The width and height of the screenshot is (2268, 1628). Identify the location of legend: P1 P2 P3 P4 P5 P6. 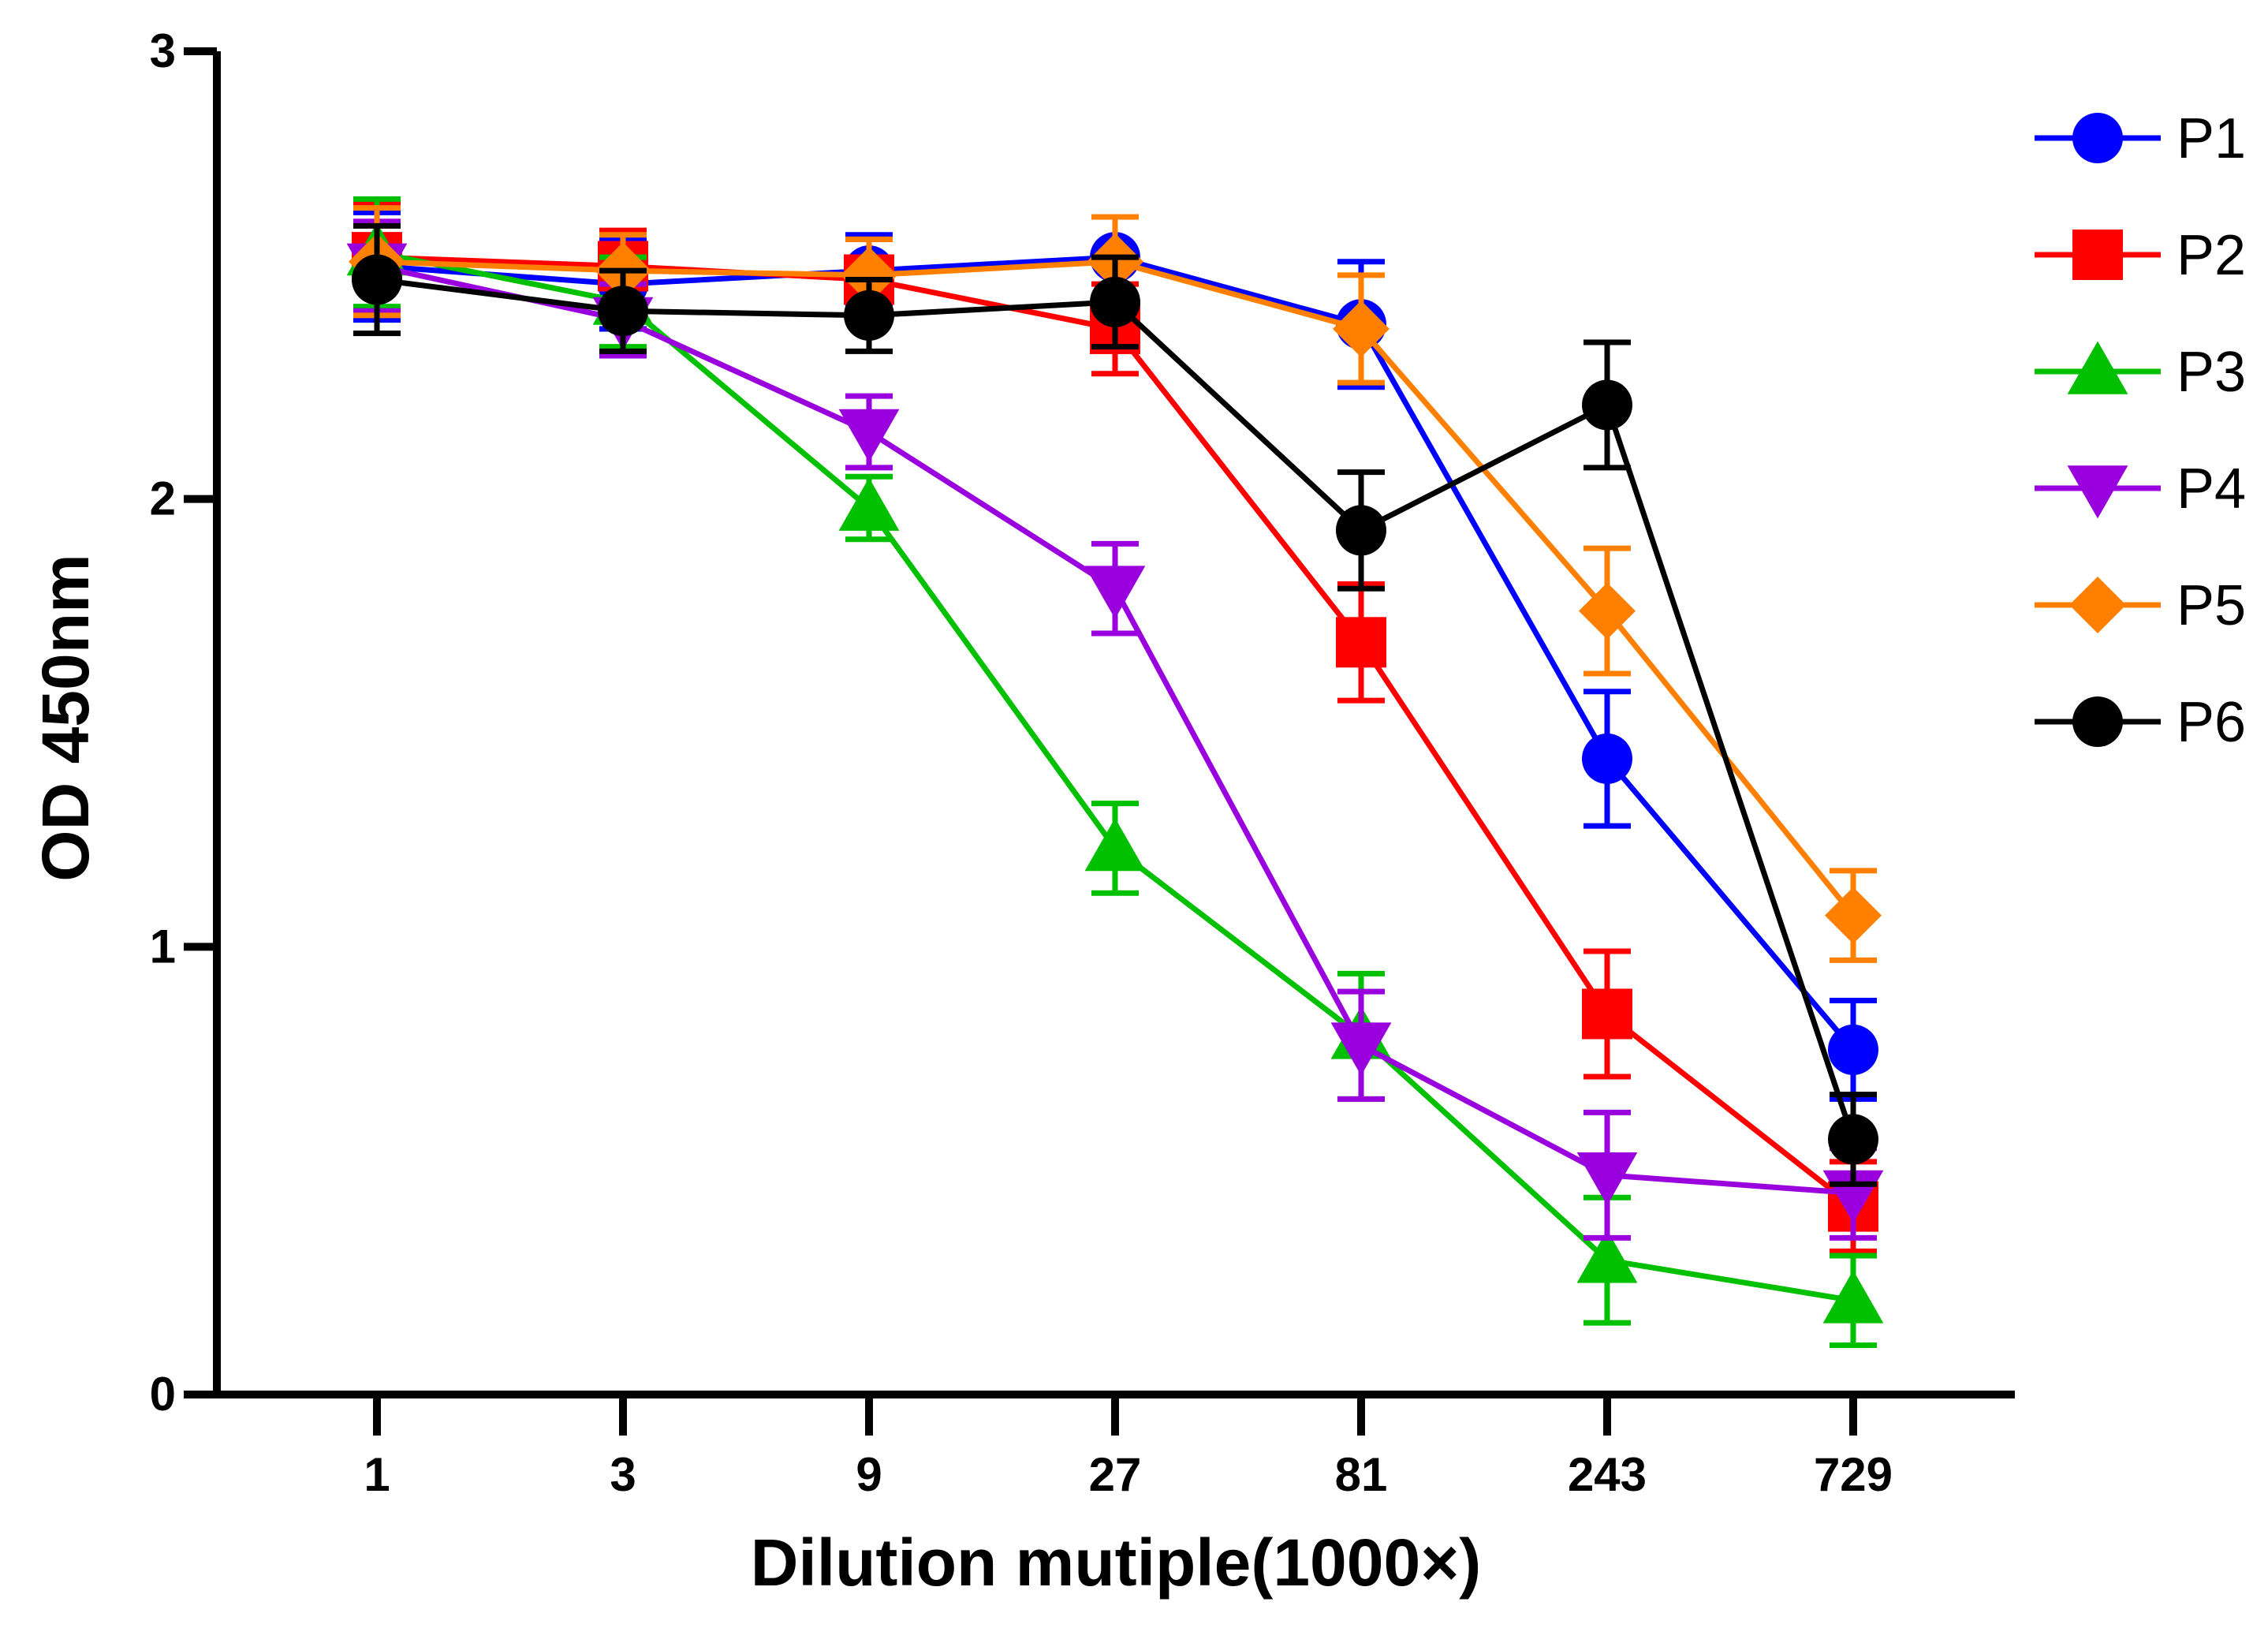
(2140, 430).